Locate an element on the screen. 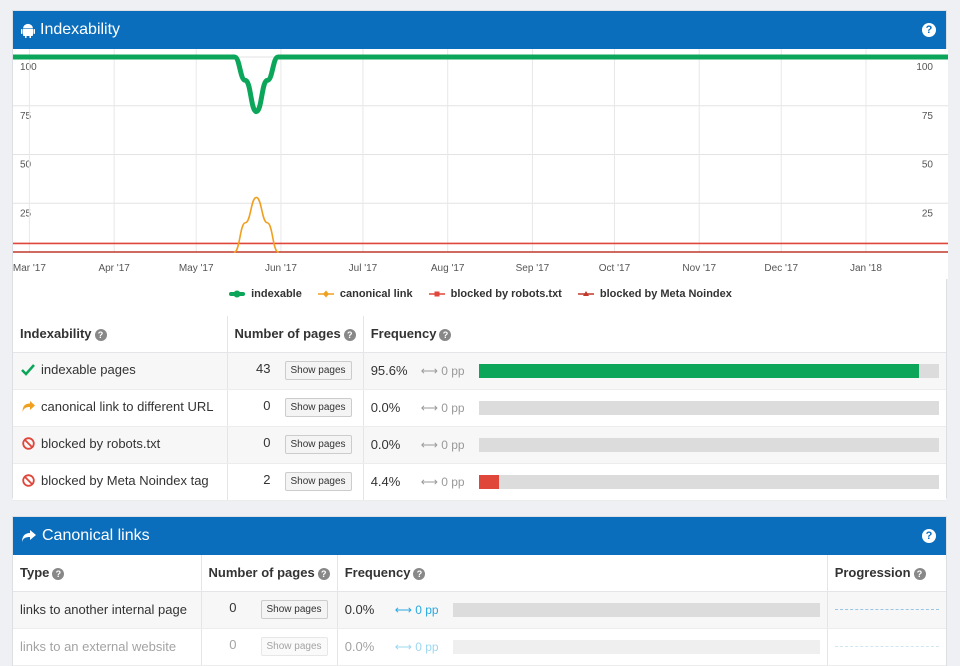 The height and width of the screenshot is (666, 960). legend-item: blocked by Meta Noindex is located at coordinates (654, 294).